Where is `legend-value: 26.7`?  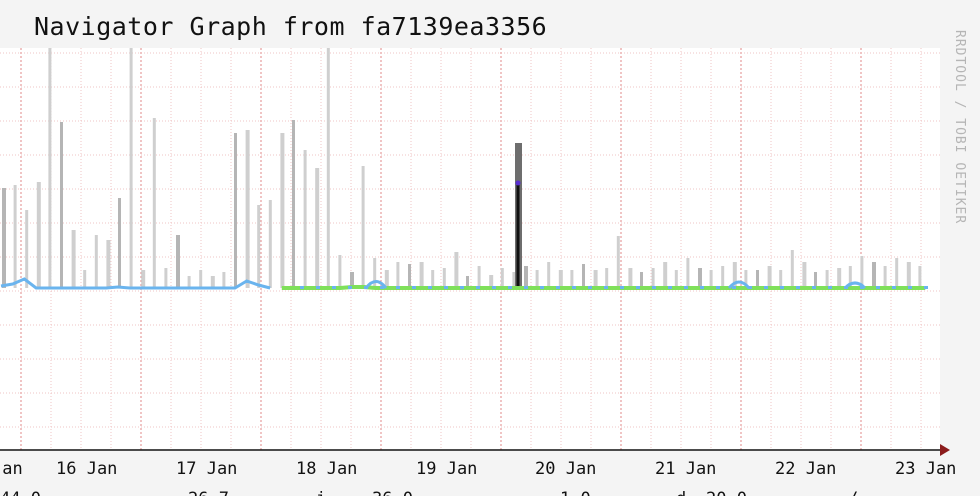 legend-value: 26.7 is located at coordinates (208, 492).